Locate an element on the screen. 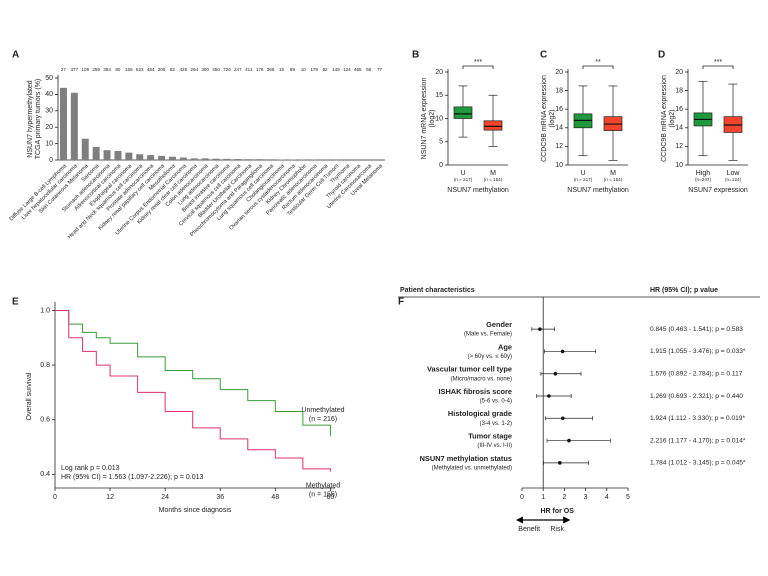 The image size is (768, 576). sample-size: 465 is located at coordinates (358, 69).